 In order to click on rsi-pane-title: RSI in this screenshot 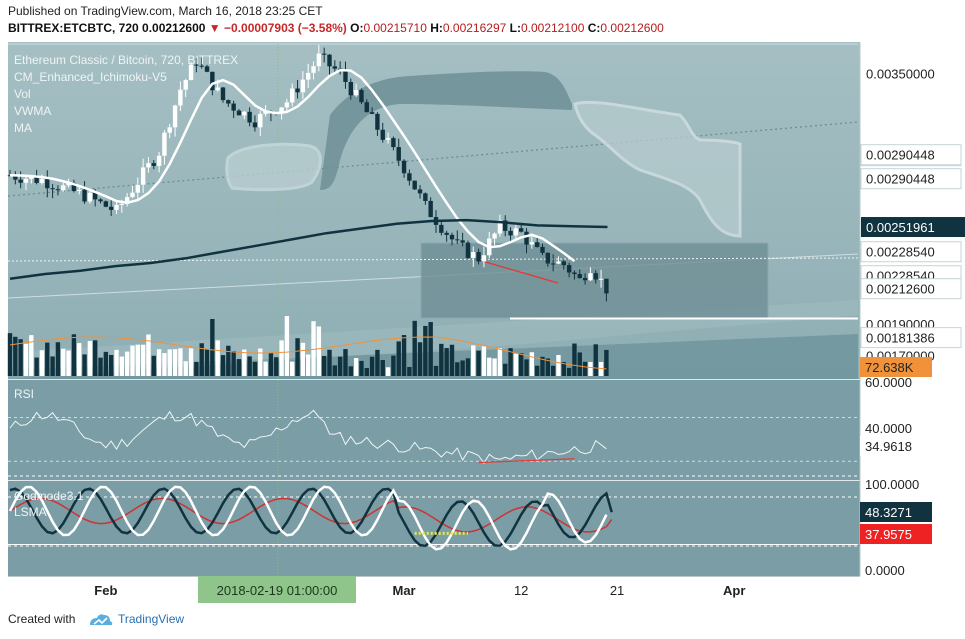, I will do `click(24, 394)`.